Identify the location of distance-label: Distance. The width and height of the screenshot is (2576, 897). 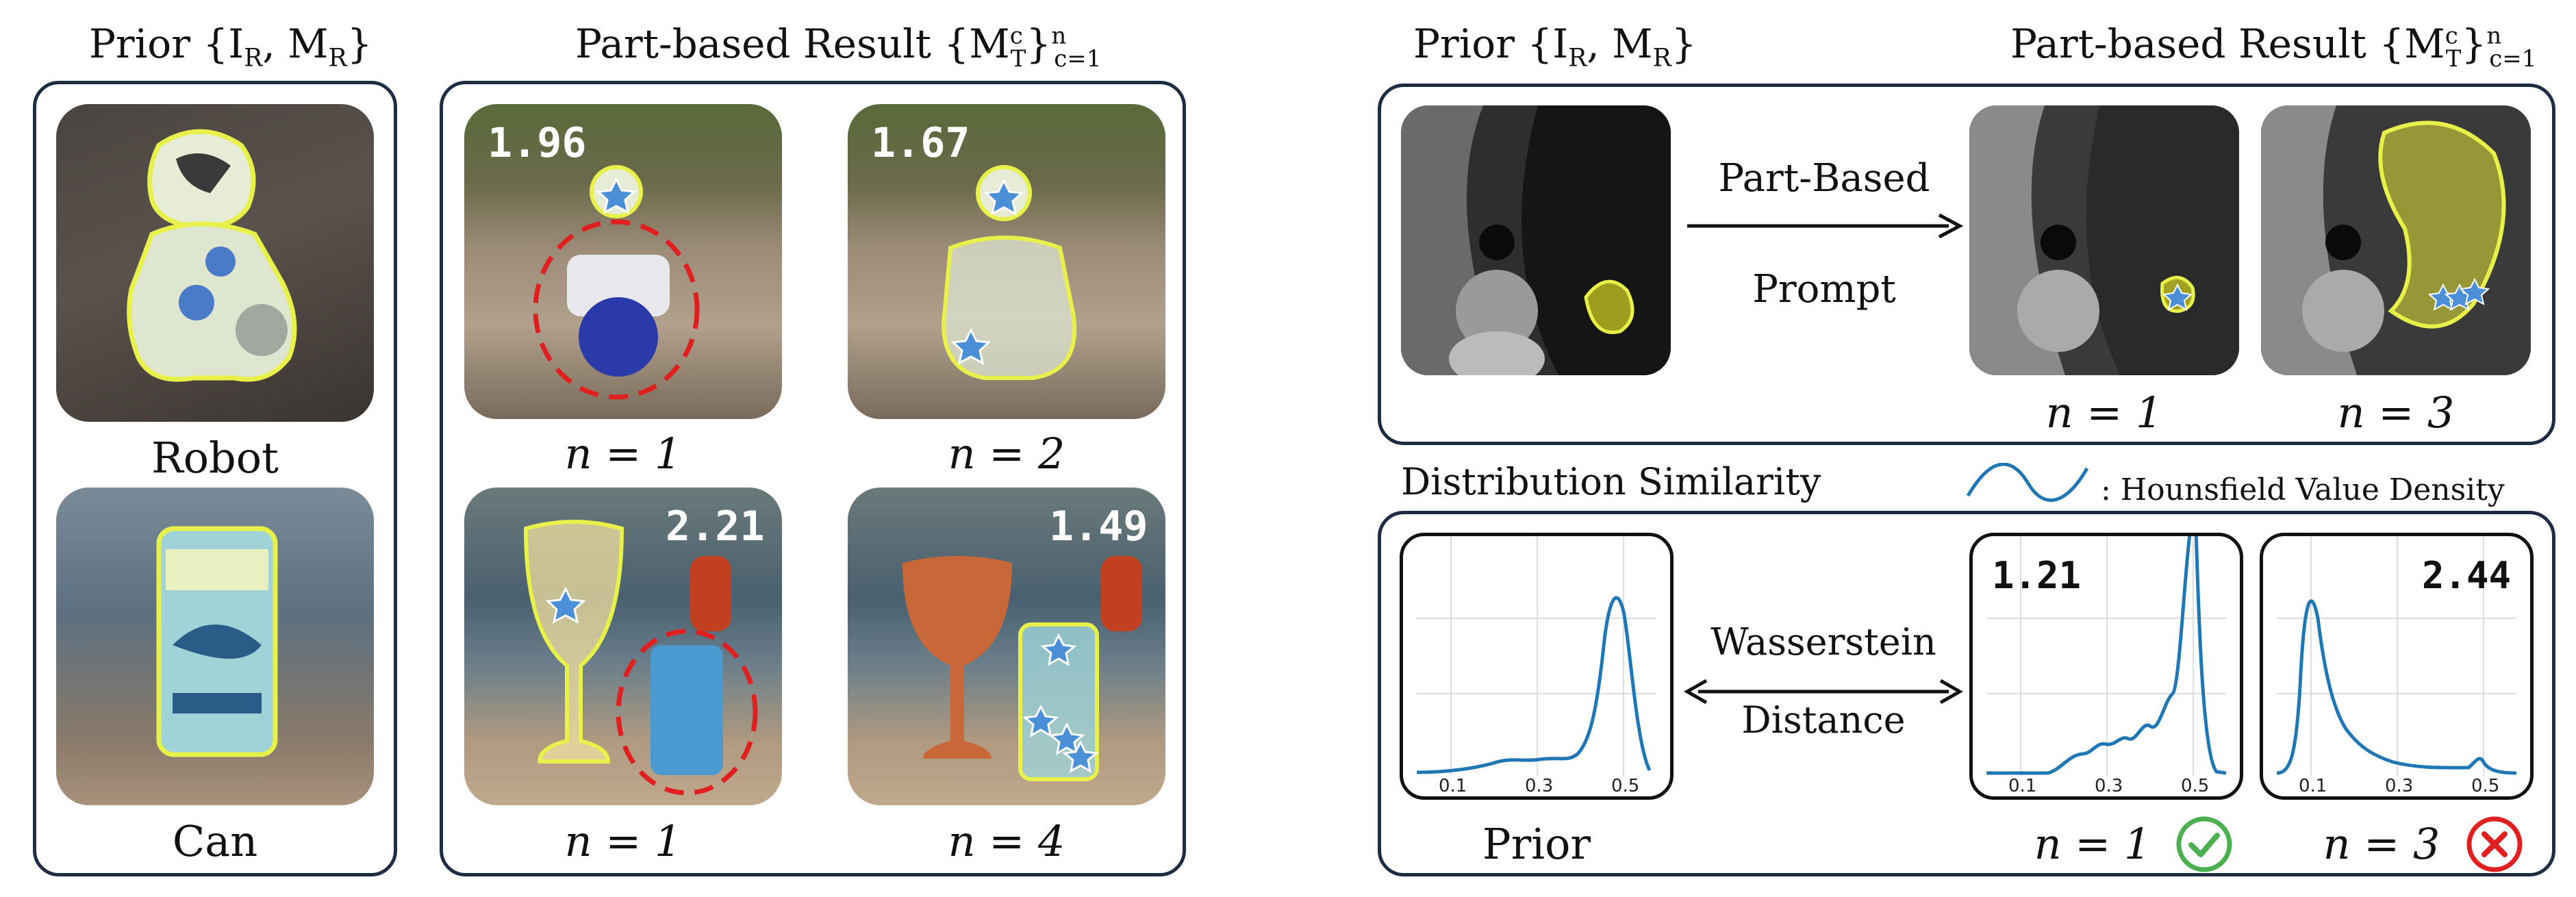
(1824, 720).